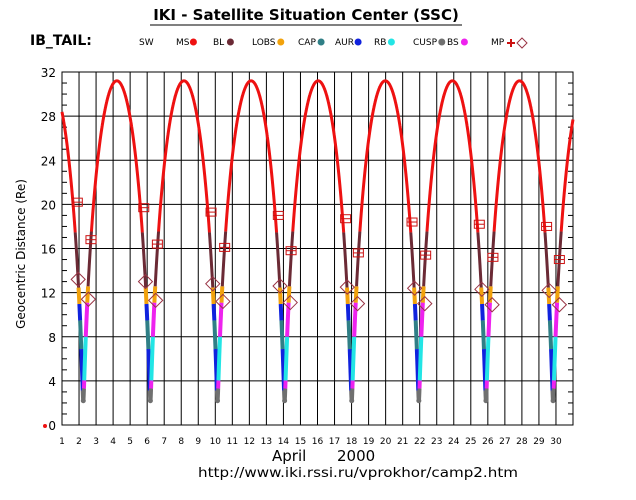 The width and height of the screenshot is (636, 500). Describe the element at coordinates (369, 442) in the screenshot. I see `x-tick-label: 19` at that location.